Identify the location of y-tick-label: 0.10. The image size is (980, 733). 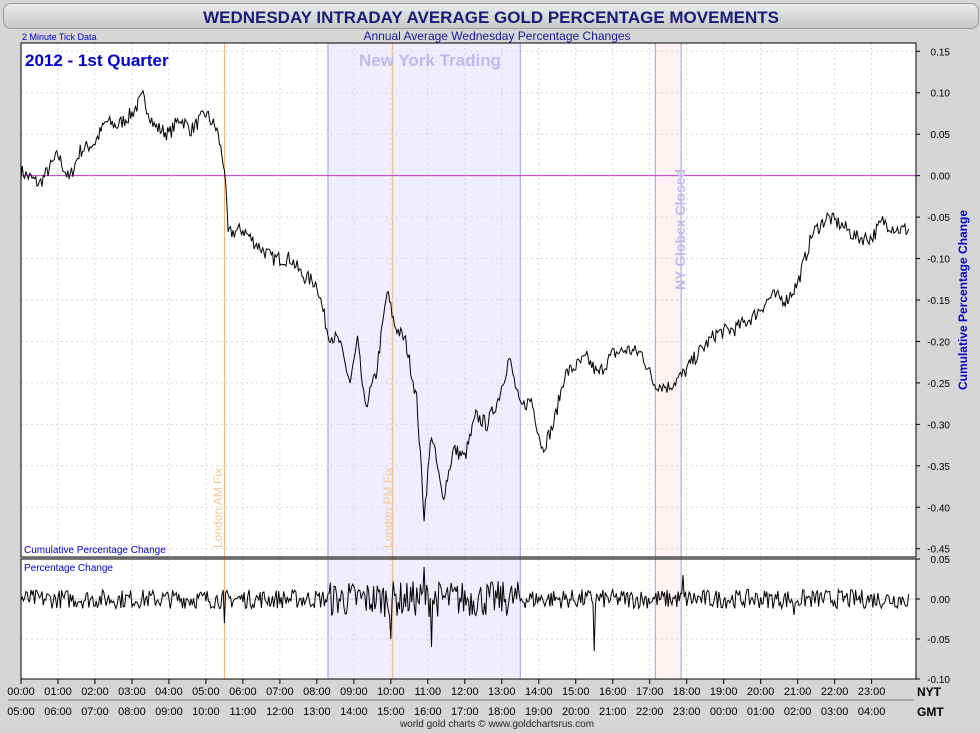
(941, 94).